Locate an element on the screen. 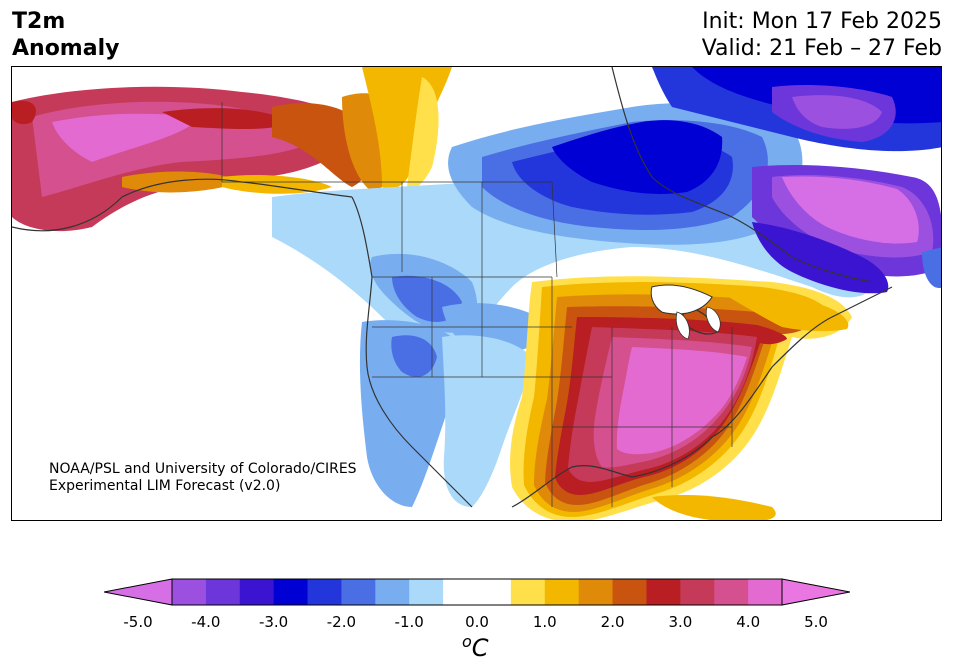 Image resolution: width=954 pixels, height=671 pixels. colorbar-outline is located at coordinates (477, 592).